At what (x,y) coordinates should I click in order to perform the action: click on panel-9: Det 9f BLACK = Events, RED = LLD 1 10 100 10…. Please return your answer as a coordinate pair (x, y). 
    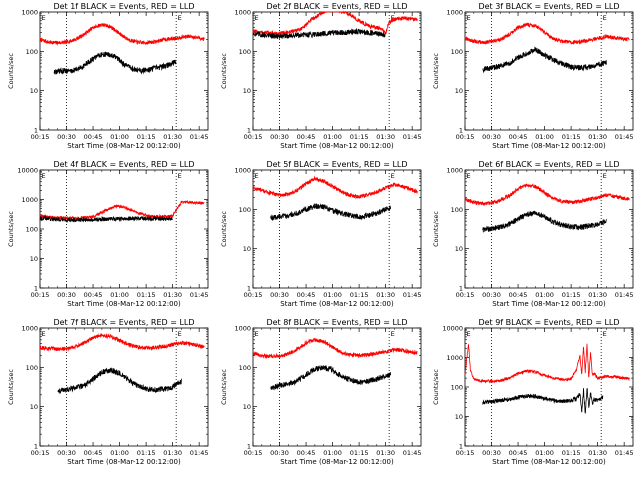
    Looking at the image, I should click on (533, 392).